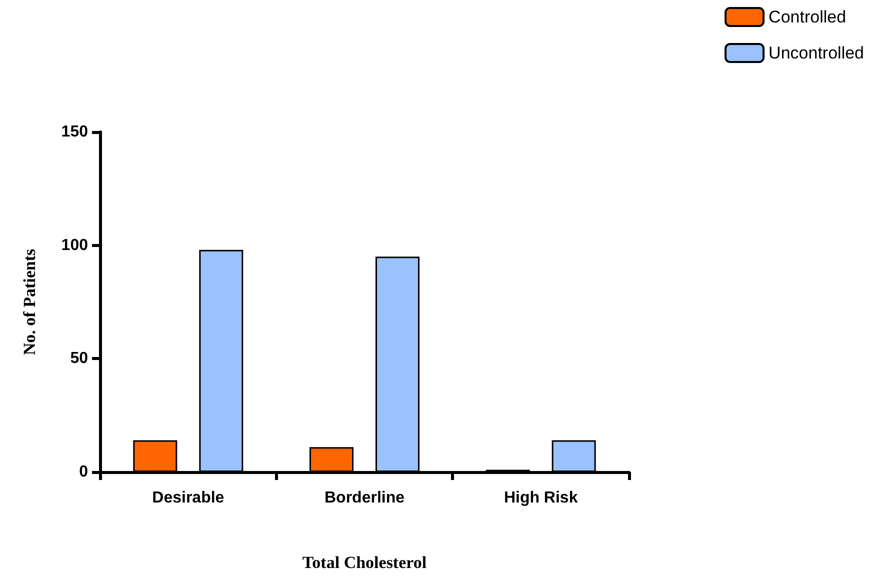  I want to click on legend-label: Controlled, so click(807, 17).